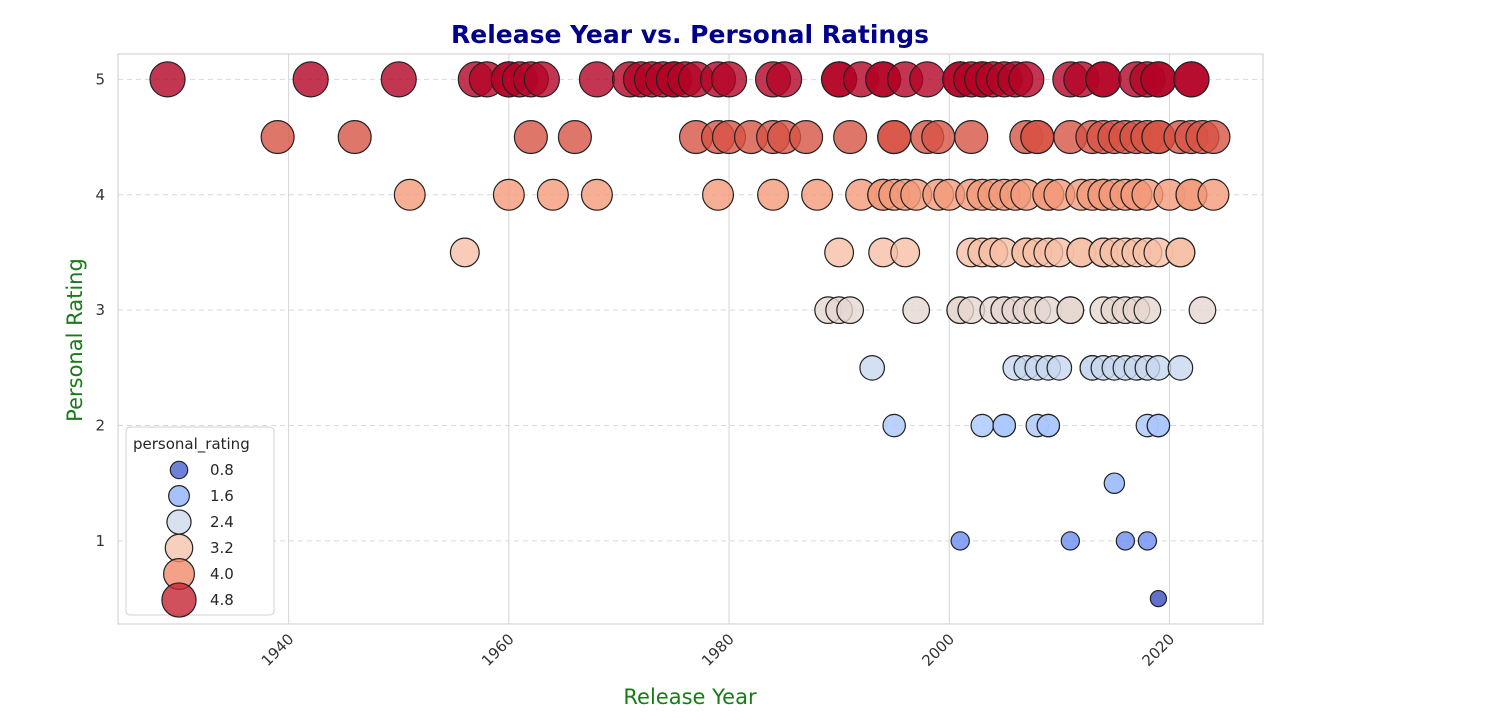  I want to click on legend-label: 3.2, so click(222, 548).